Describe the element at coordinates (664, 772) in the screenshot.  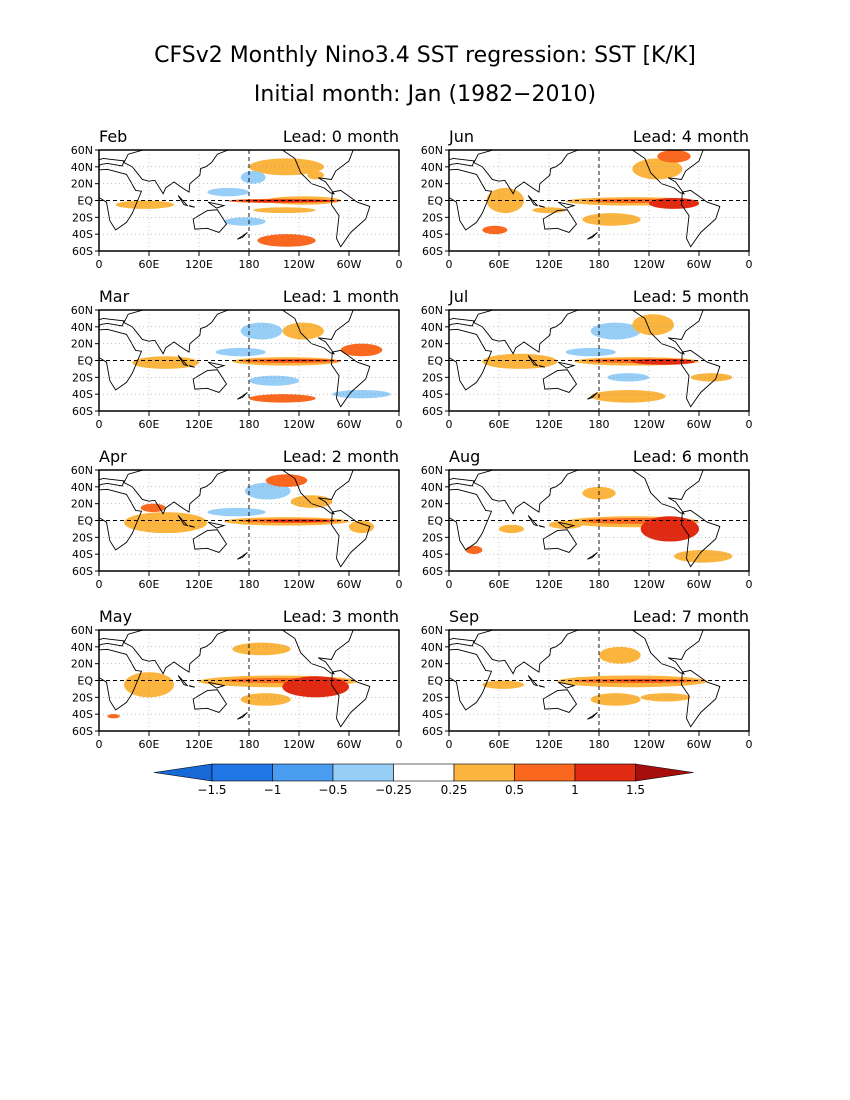
I see `colorbar-high-extend` at that location.